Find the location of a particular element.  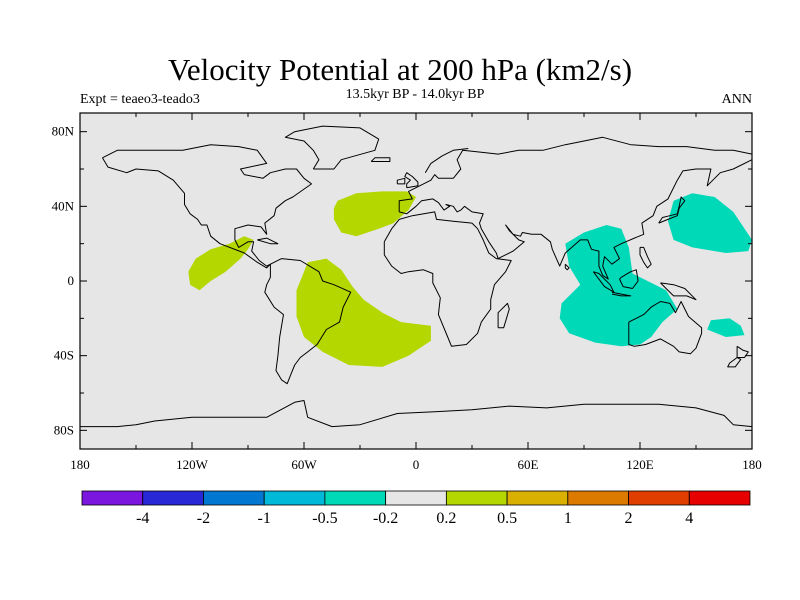

colorbar-label: 4 is located at coordinates (689, 518).